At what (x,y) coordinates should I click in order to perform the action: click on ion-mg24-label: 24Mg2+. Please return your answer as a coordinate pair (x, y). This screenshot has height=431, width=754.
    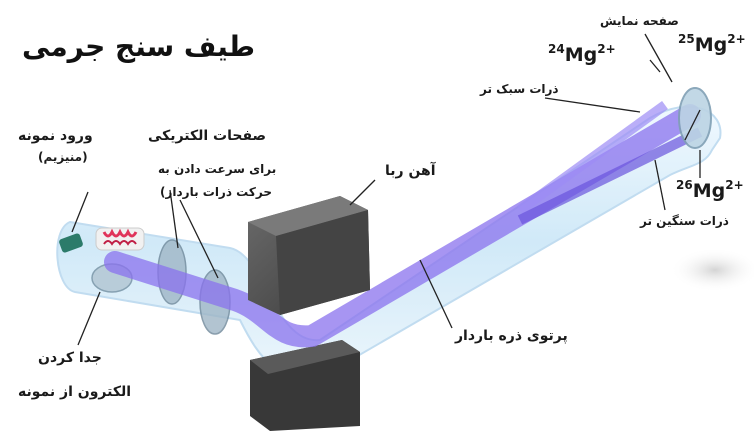
    Looking at the image, I should click on (582, 54).